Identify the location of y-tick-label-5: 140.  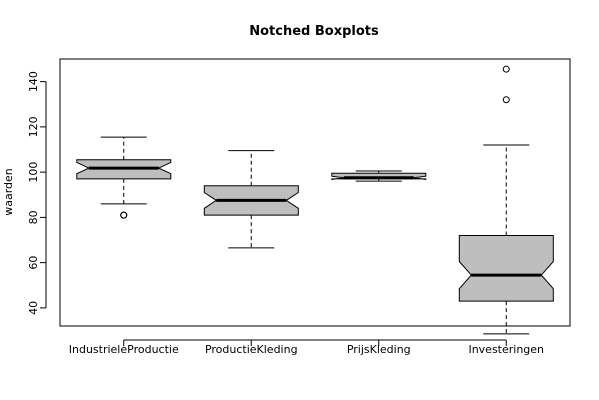
(33, 81).